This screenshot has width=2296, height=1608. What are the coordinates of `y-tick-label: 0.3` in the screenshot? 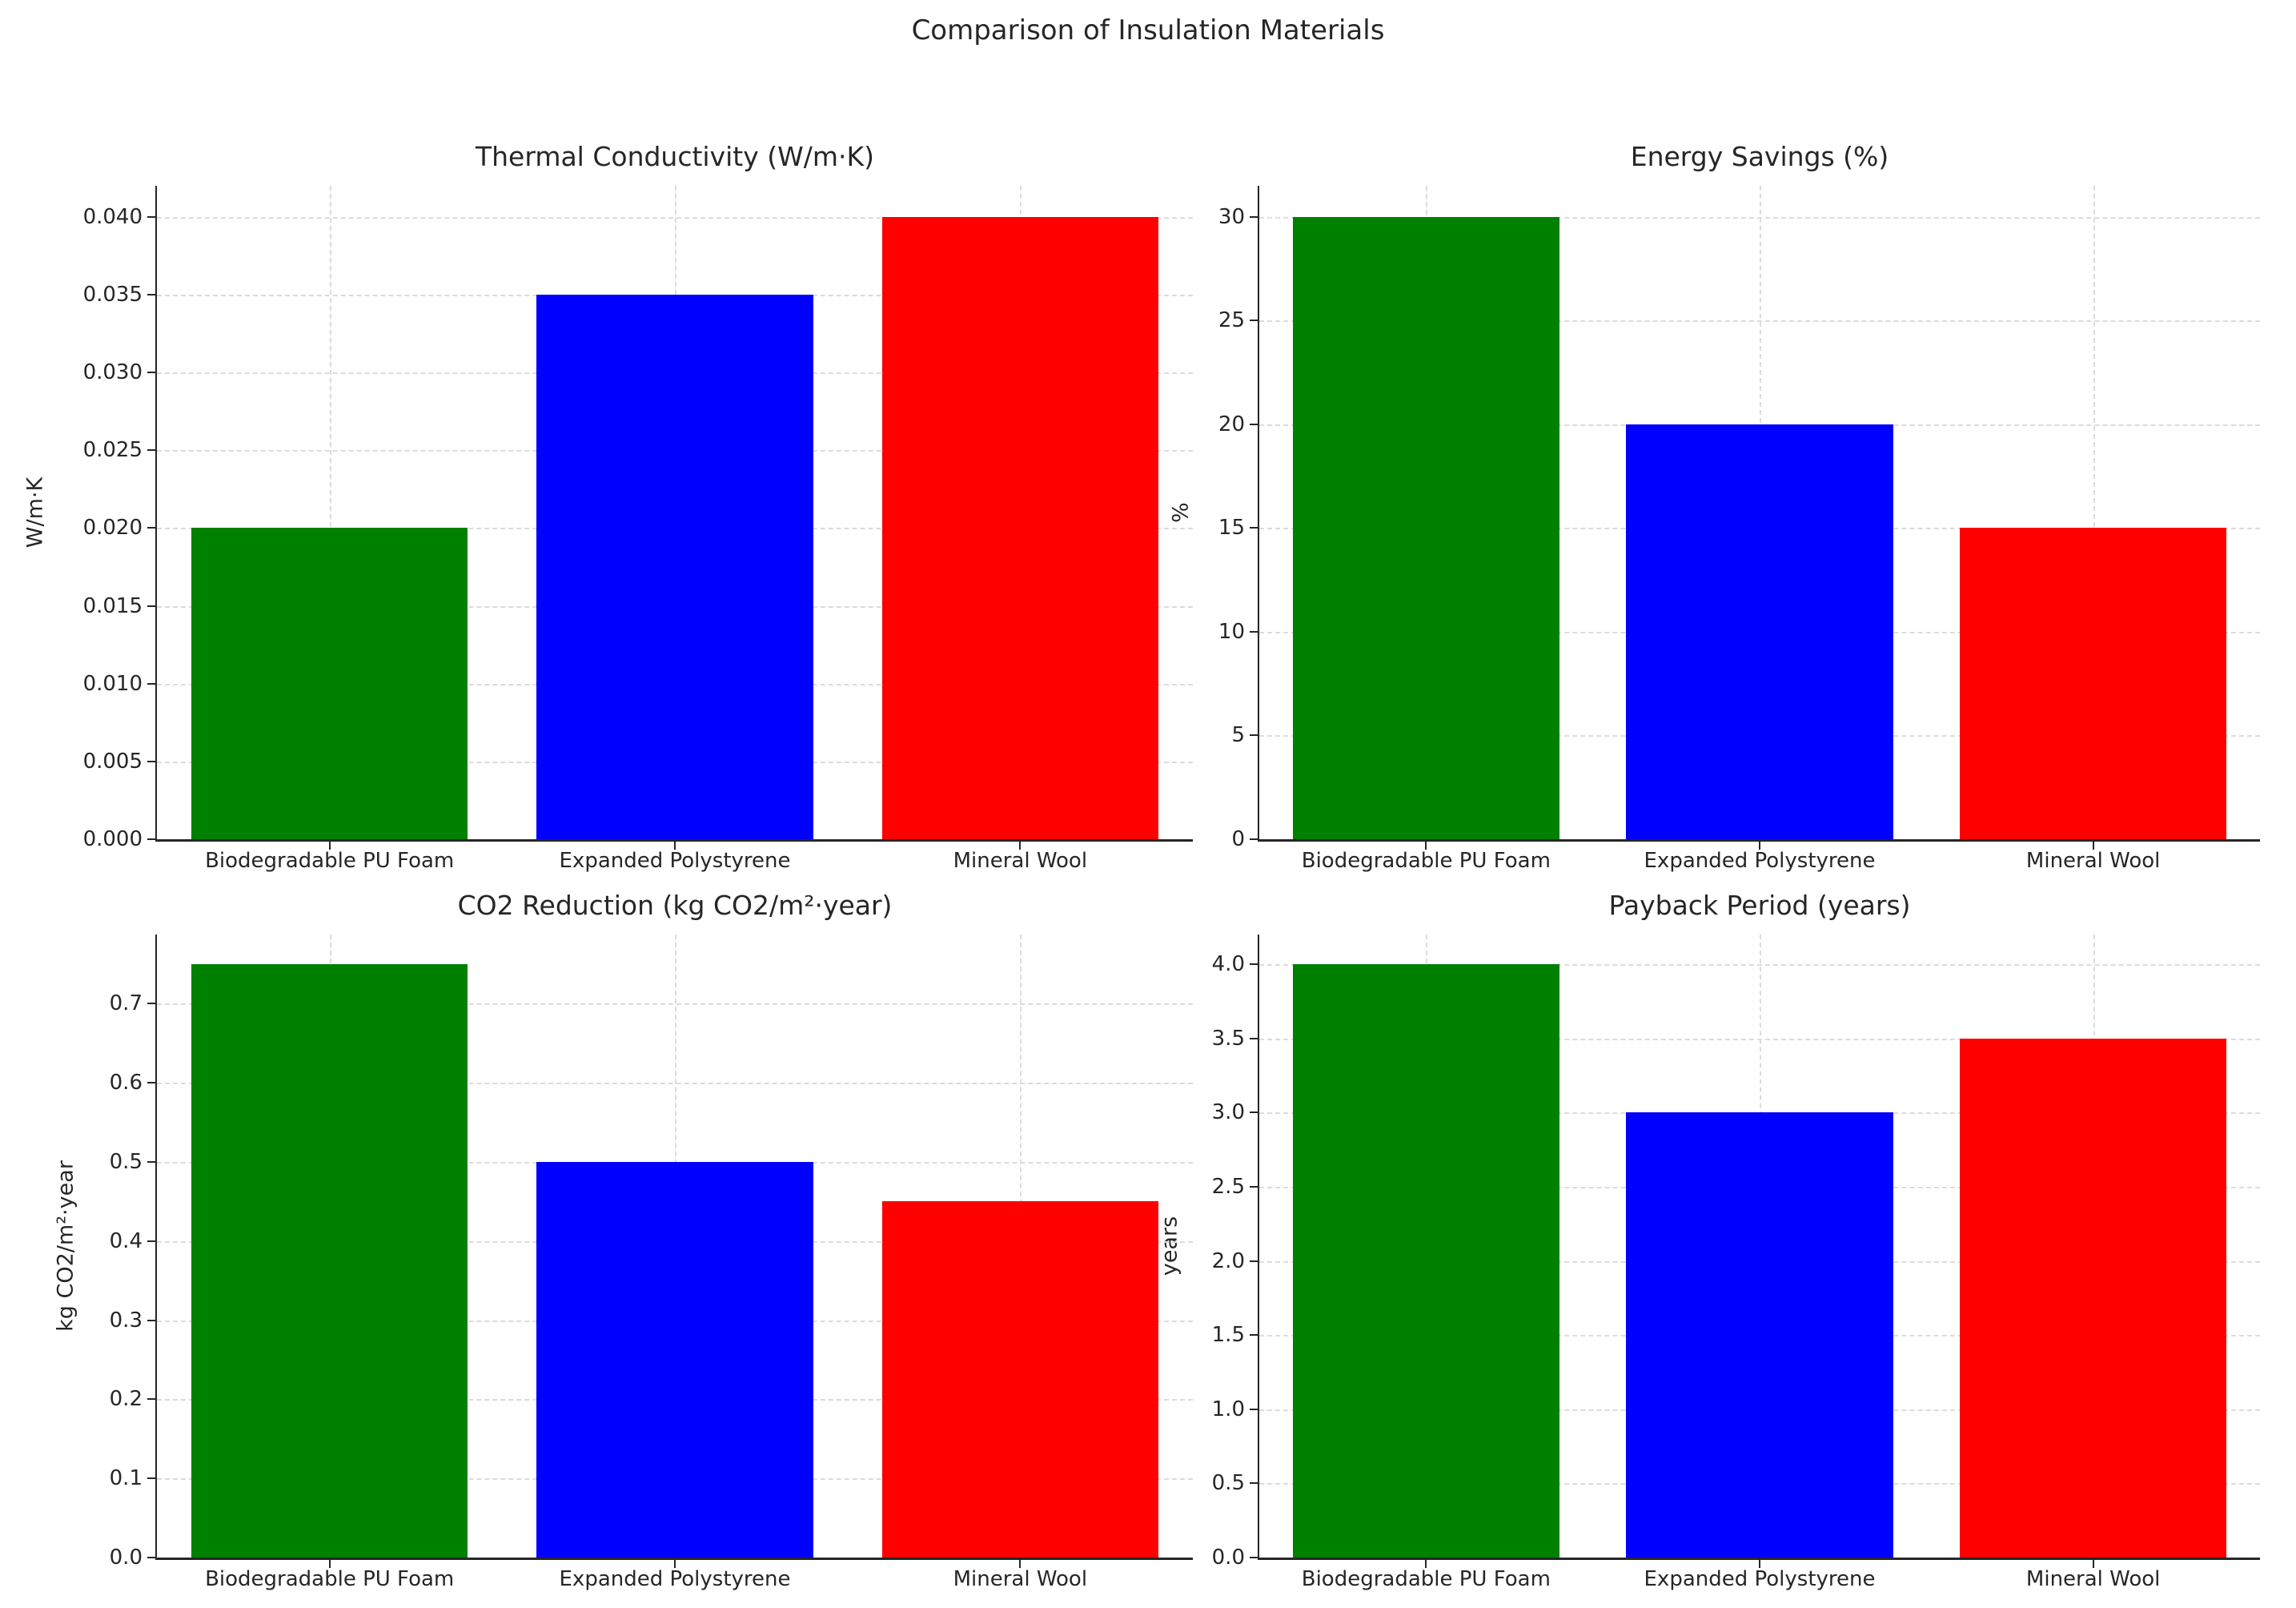 It's located at (125, 1320).